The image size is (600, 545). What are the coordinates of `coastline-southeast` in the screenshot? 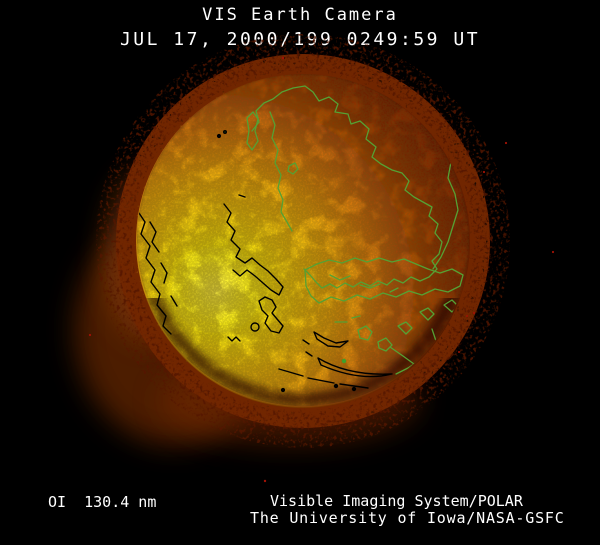 It's located at (384, 280).